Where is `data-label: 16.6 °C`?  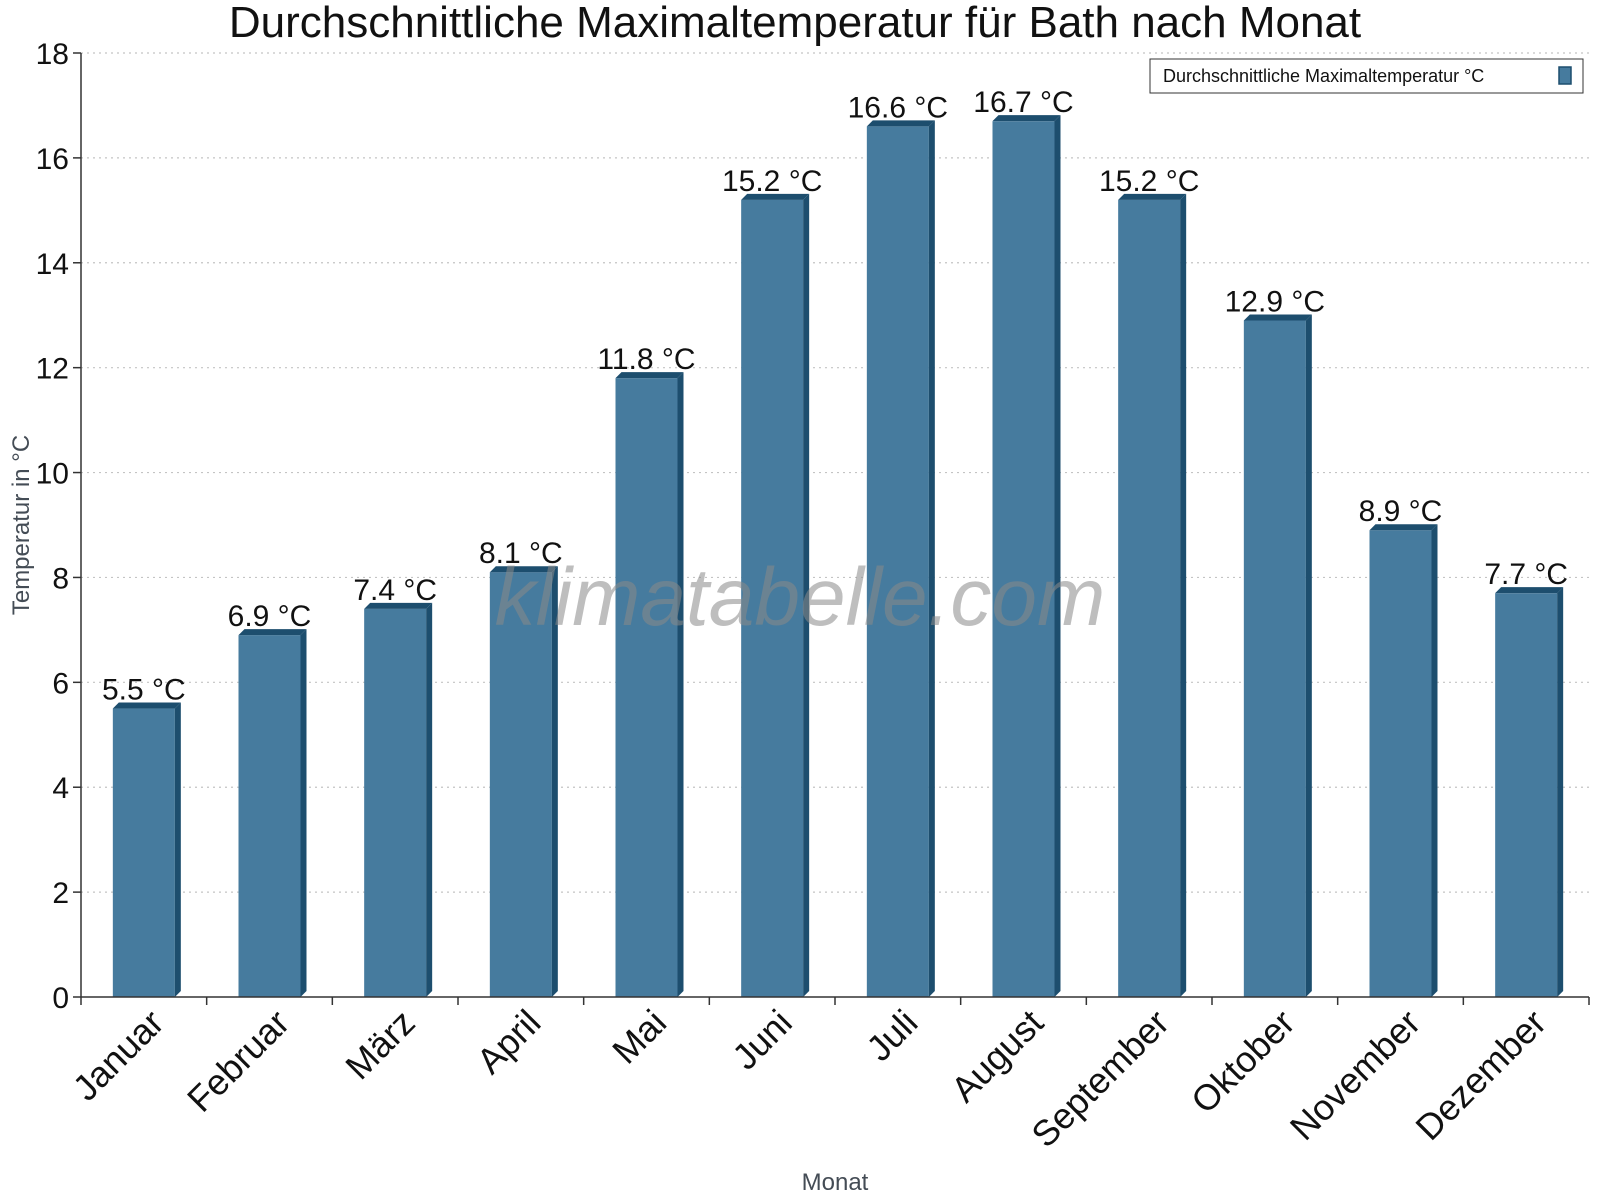 data-label: 16.6 °C is located at coordinates (898, 107).